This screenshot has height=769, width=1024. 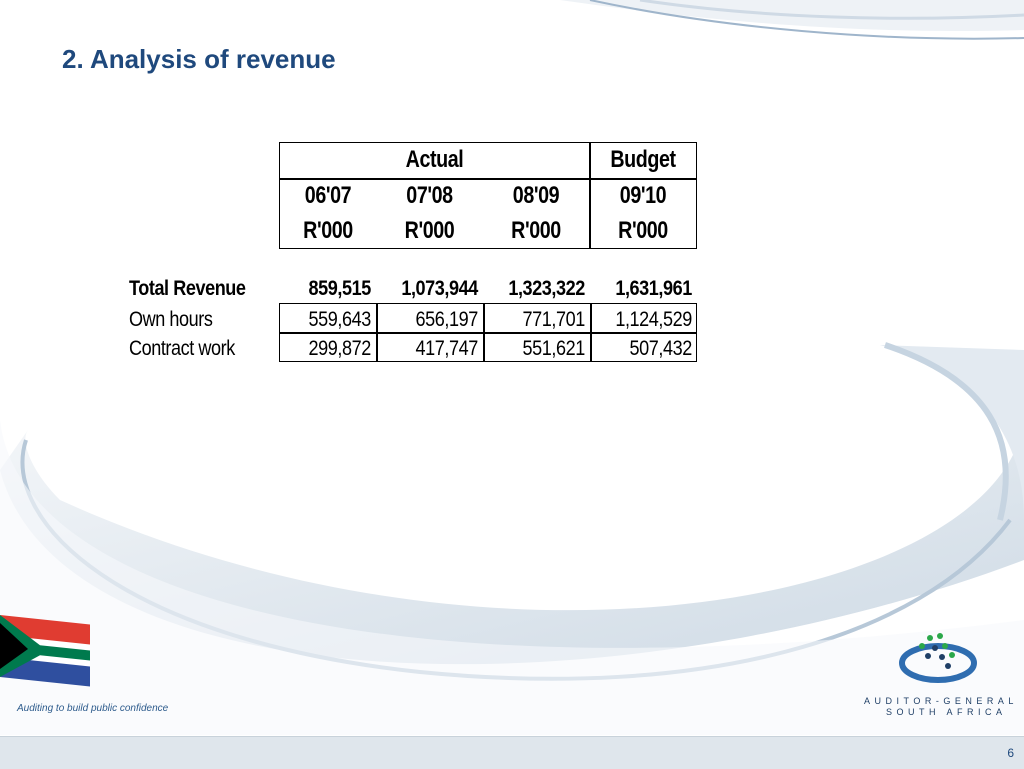 I want to click on slide-title: 2. Analysis of revenue, so click(x=199, y=59).